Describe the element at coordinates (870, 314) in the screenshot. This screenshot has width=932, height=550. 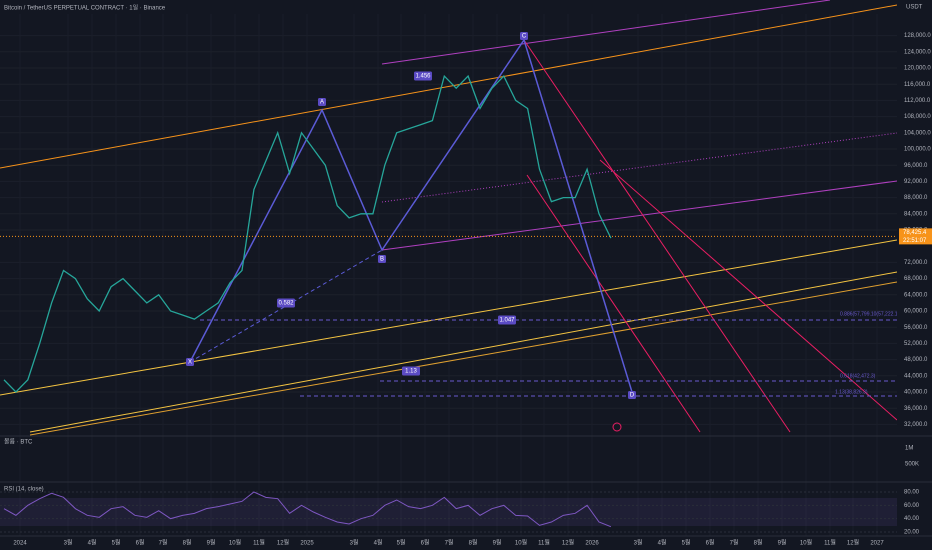
I see `fib-label: 0.886(57,799.10(57,222.1))` at that location.